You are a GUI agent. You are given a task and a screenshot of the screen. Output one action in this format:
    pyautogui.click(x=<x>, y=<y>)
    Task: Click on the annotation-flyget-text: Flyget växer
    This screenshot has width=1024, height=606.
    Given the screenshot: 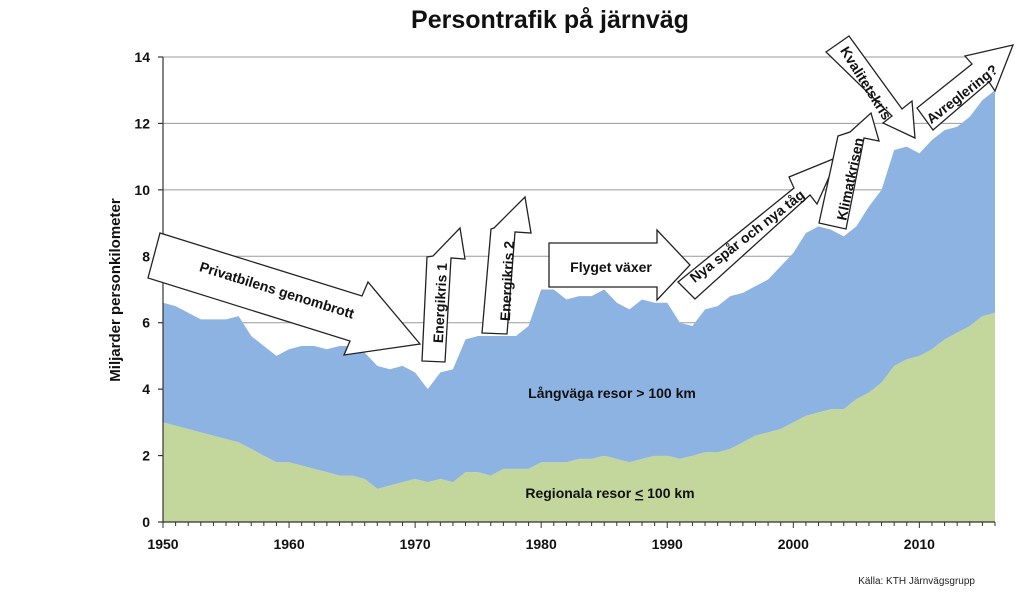 What is the action you would take?
    pyautogui.click(x=611, y=267)
    